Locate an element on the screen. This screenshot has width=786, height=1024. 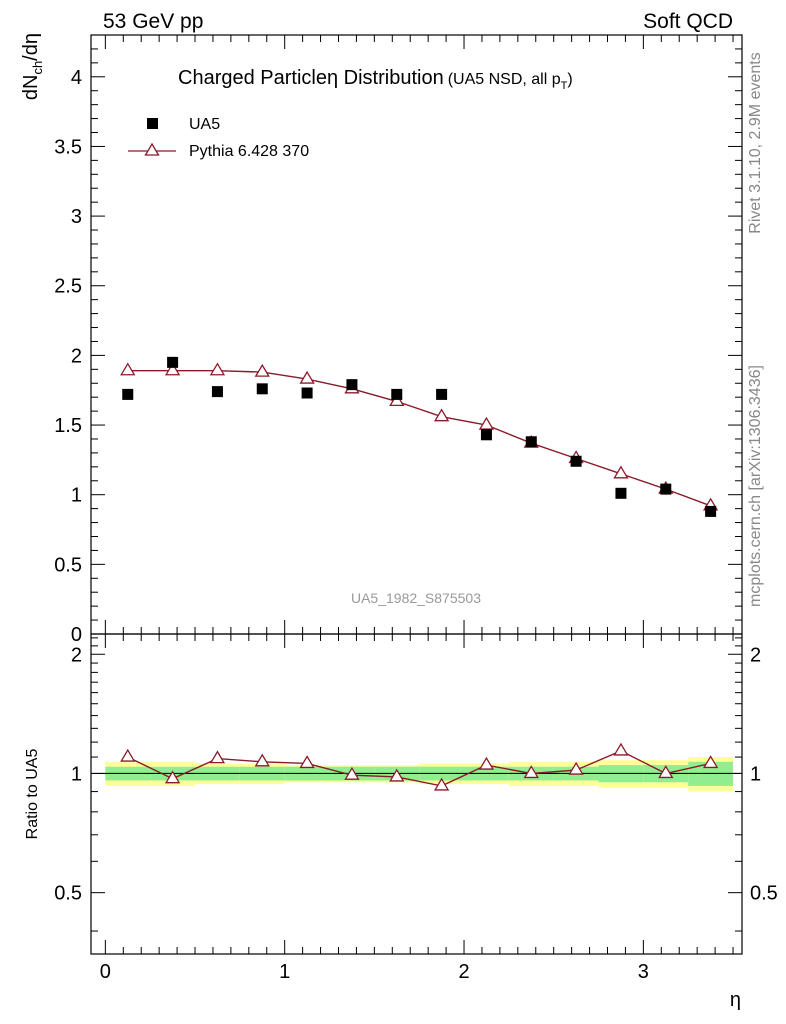
mcplots-label: mcplots.cern.ch [arXiv:1306.3436] is located at coordinates (755, 486).